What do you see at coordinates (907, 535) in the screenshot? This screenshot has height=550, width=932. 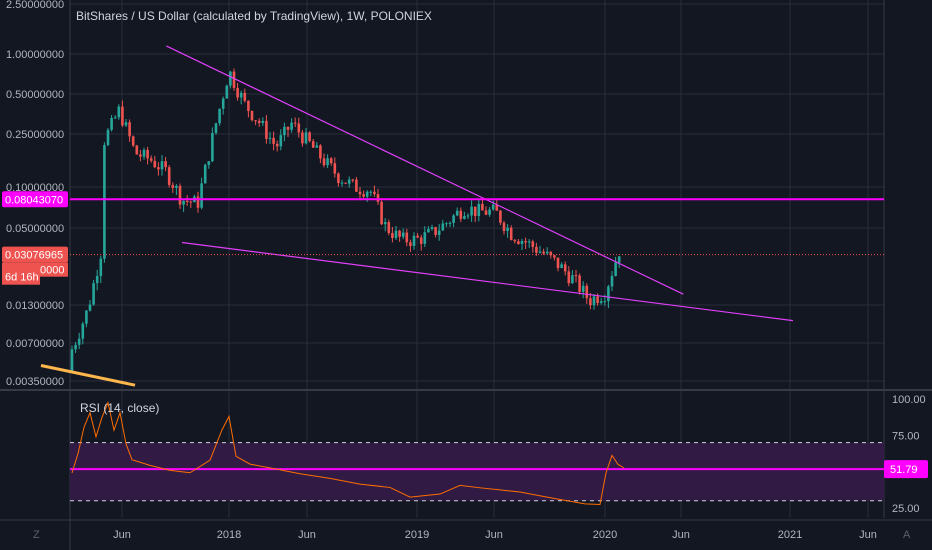 I see `auto-scale-toggle-icon: A` at bounding box center [907, 535].